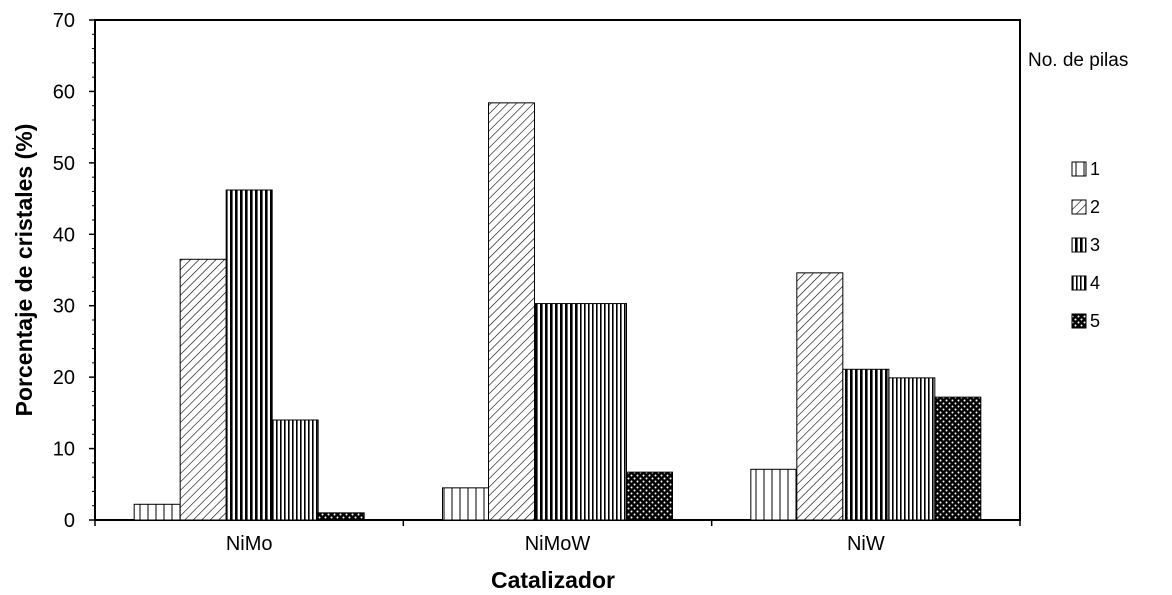 The height and width of the screenshot is (595, 1172). What do you see at coordinates (64, 378) in the screenshot?
I see `y-tick-label: 20` at bounding box center [64, 378].